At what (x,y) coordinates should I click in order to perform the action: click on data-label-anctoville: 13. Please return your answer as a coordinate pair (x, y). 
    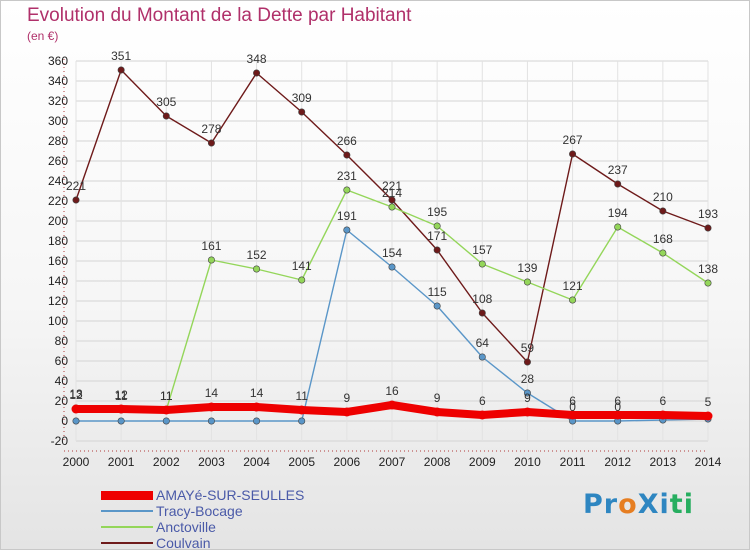
    Looking at the image, I should click on (76, 394).